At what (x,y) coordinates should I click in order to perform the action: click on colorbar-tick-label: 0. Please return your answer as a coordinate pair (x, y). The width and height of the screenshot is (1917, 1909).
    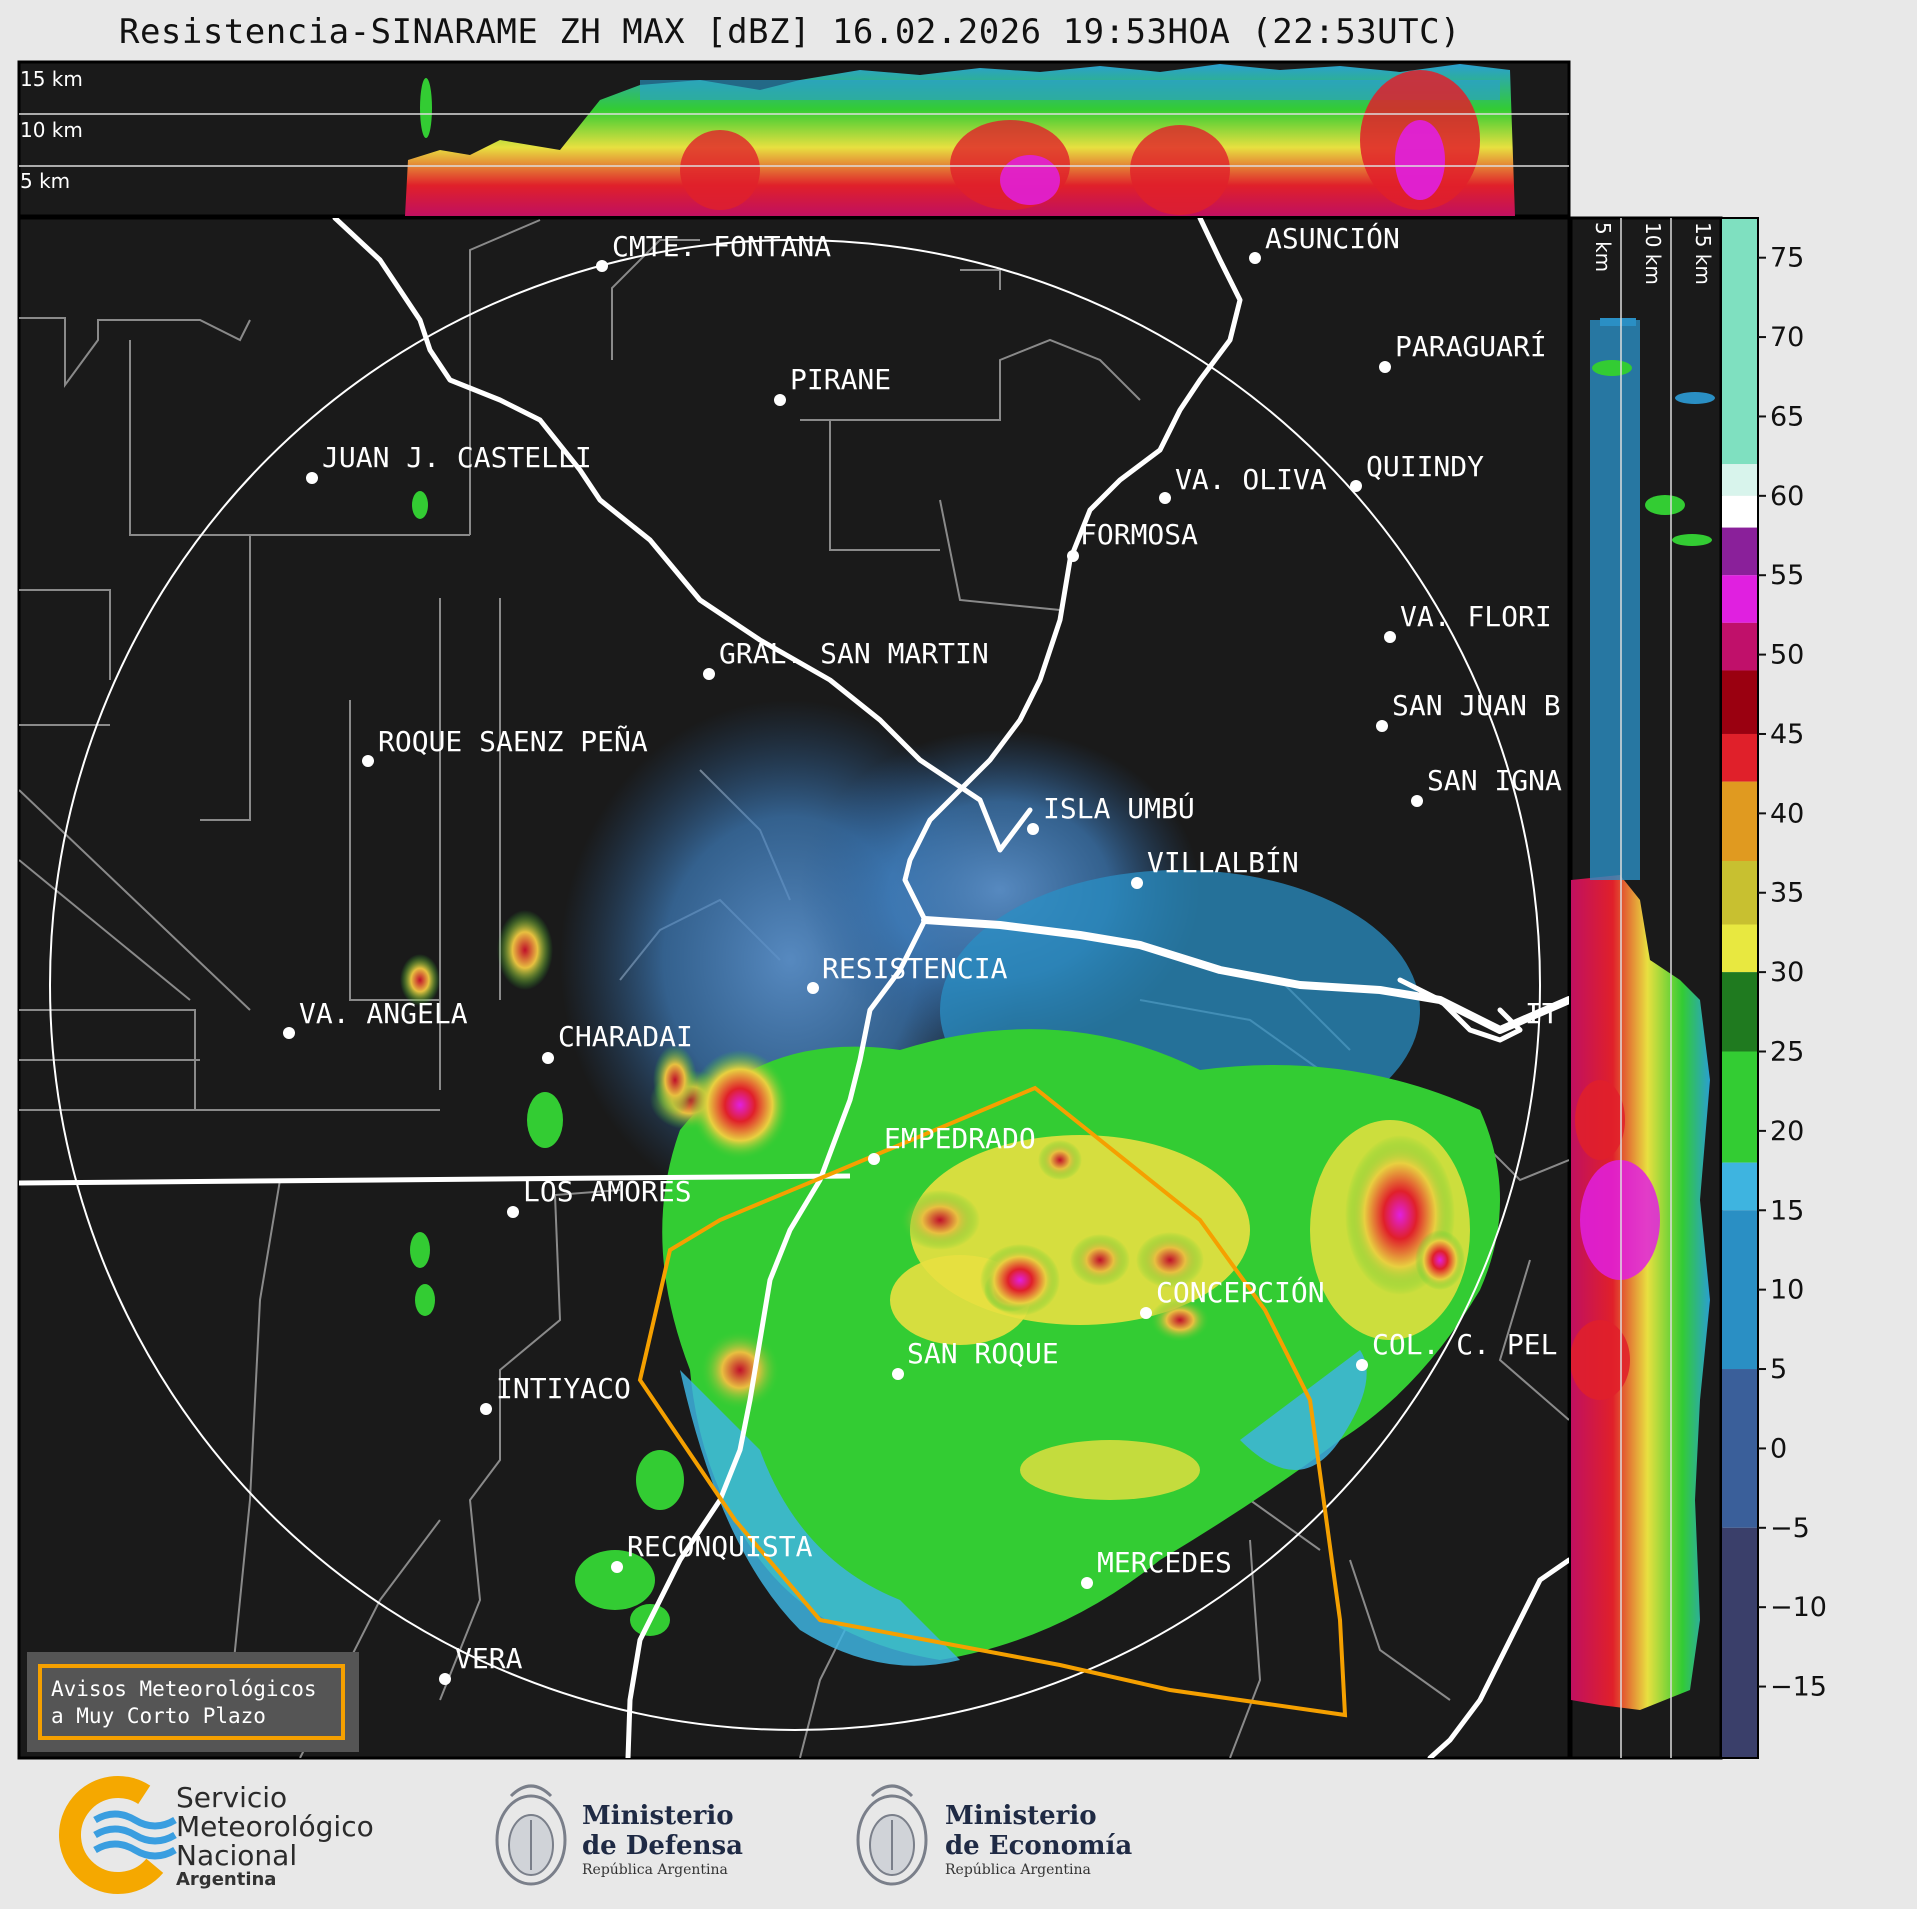
    Looking at the image, I should click on (1778, 1448).